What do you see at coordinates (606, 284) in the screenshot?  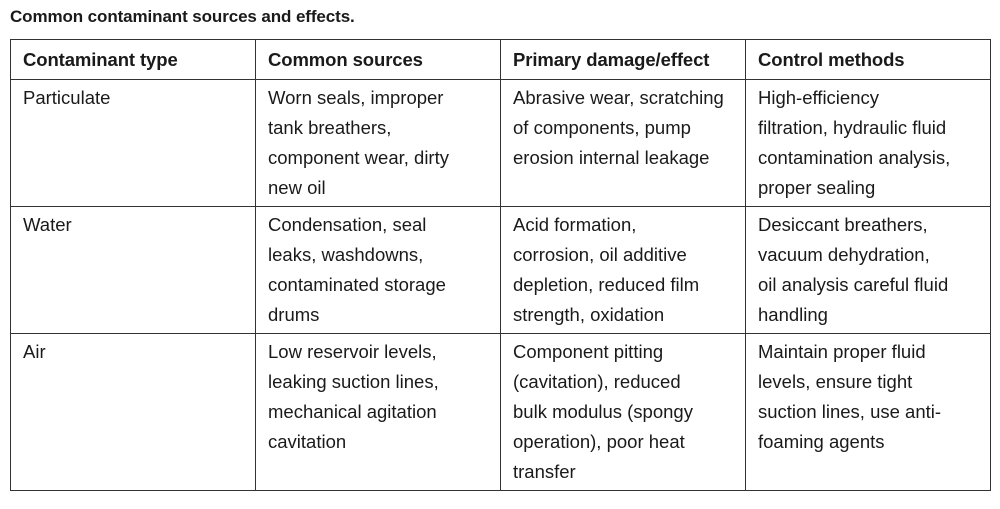 I see `cell-line: depletion, reduced film` at bounding box center [606, 284].